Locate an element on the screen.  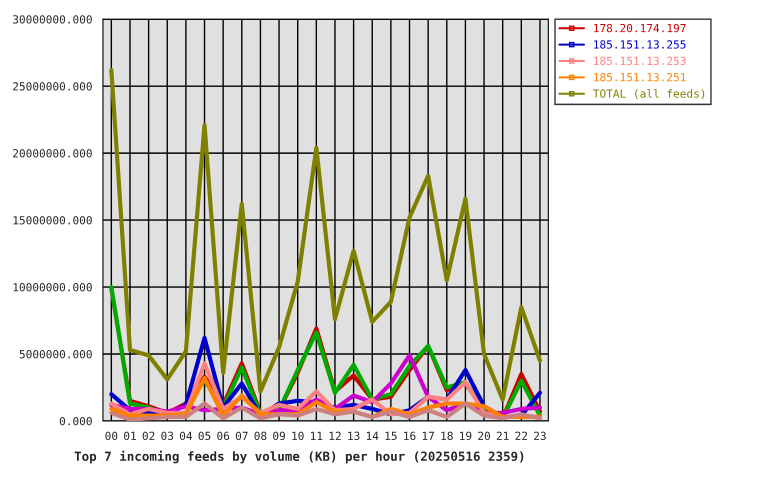
x-tick-label: 17 is located at coordinates (428, 436).